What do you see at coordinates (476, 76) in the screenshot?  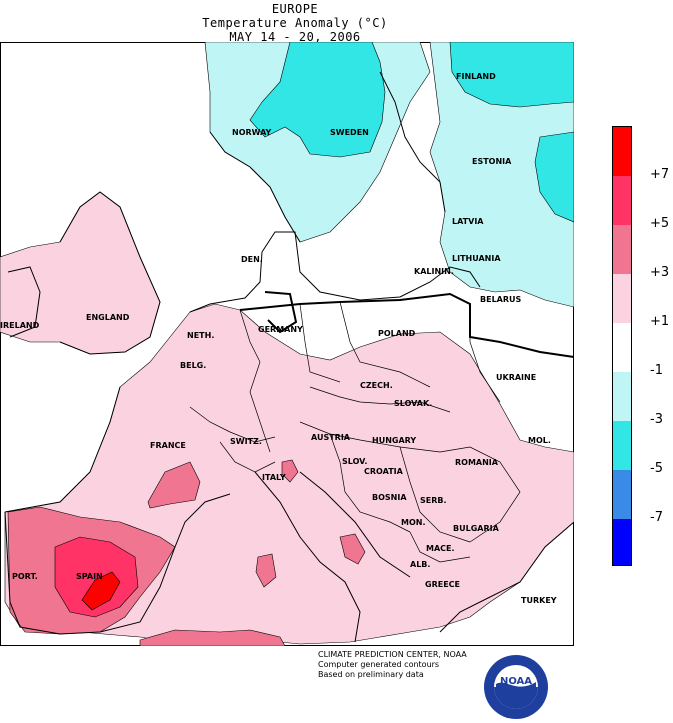 I see `label-finland: FINLAND` at bounding box center [476, 76].